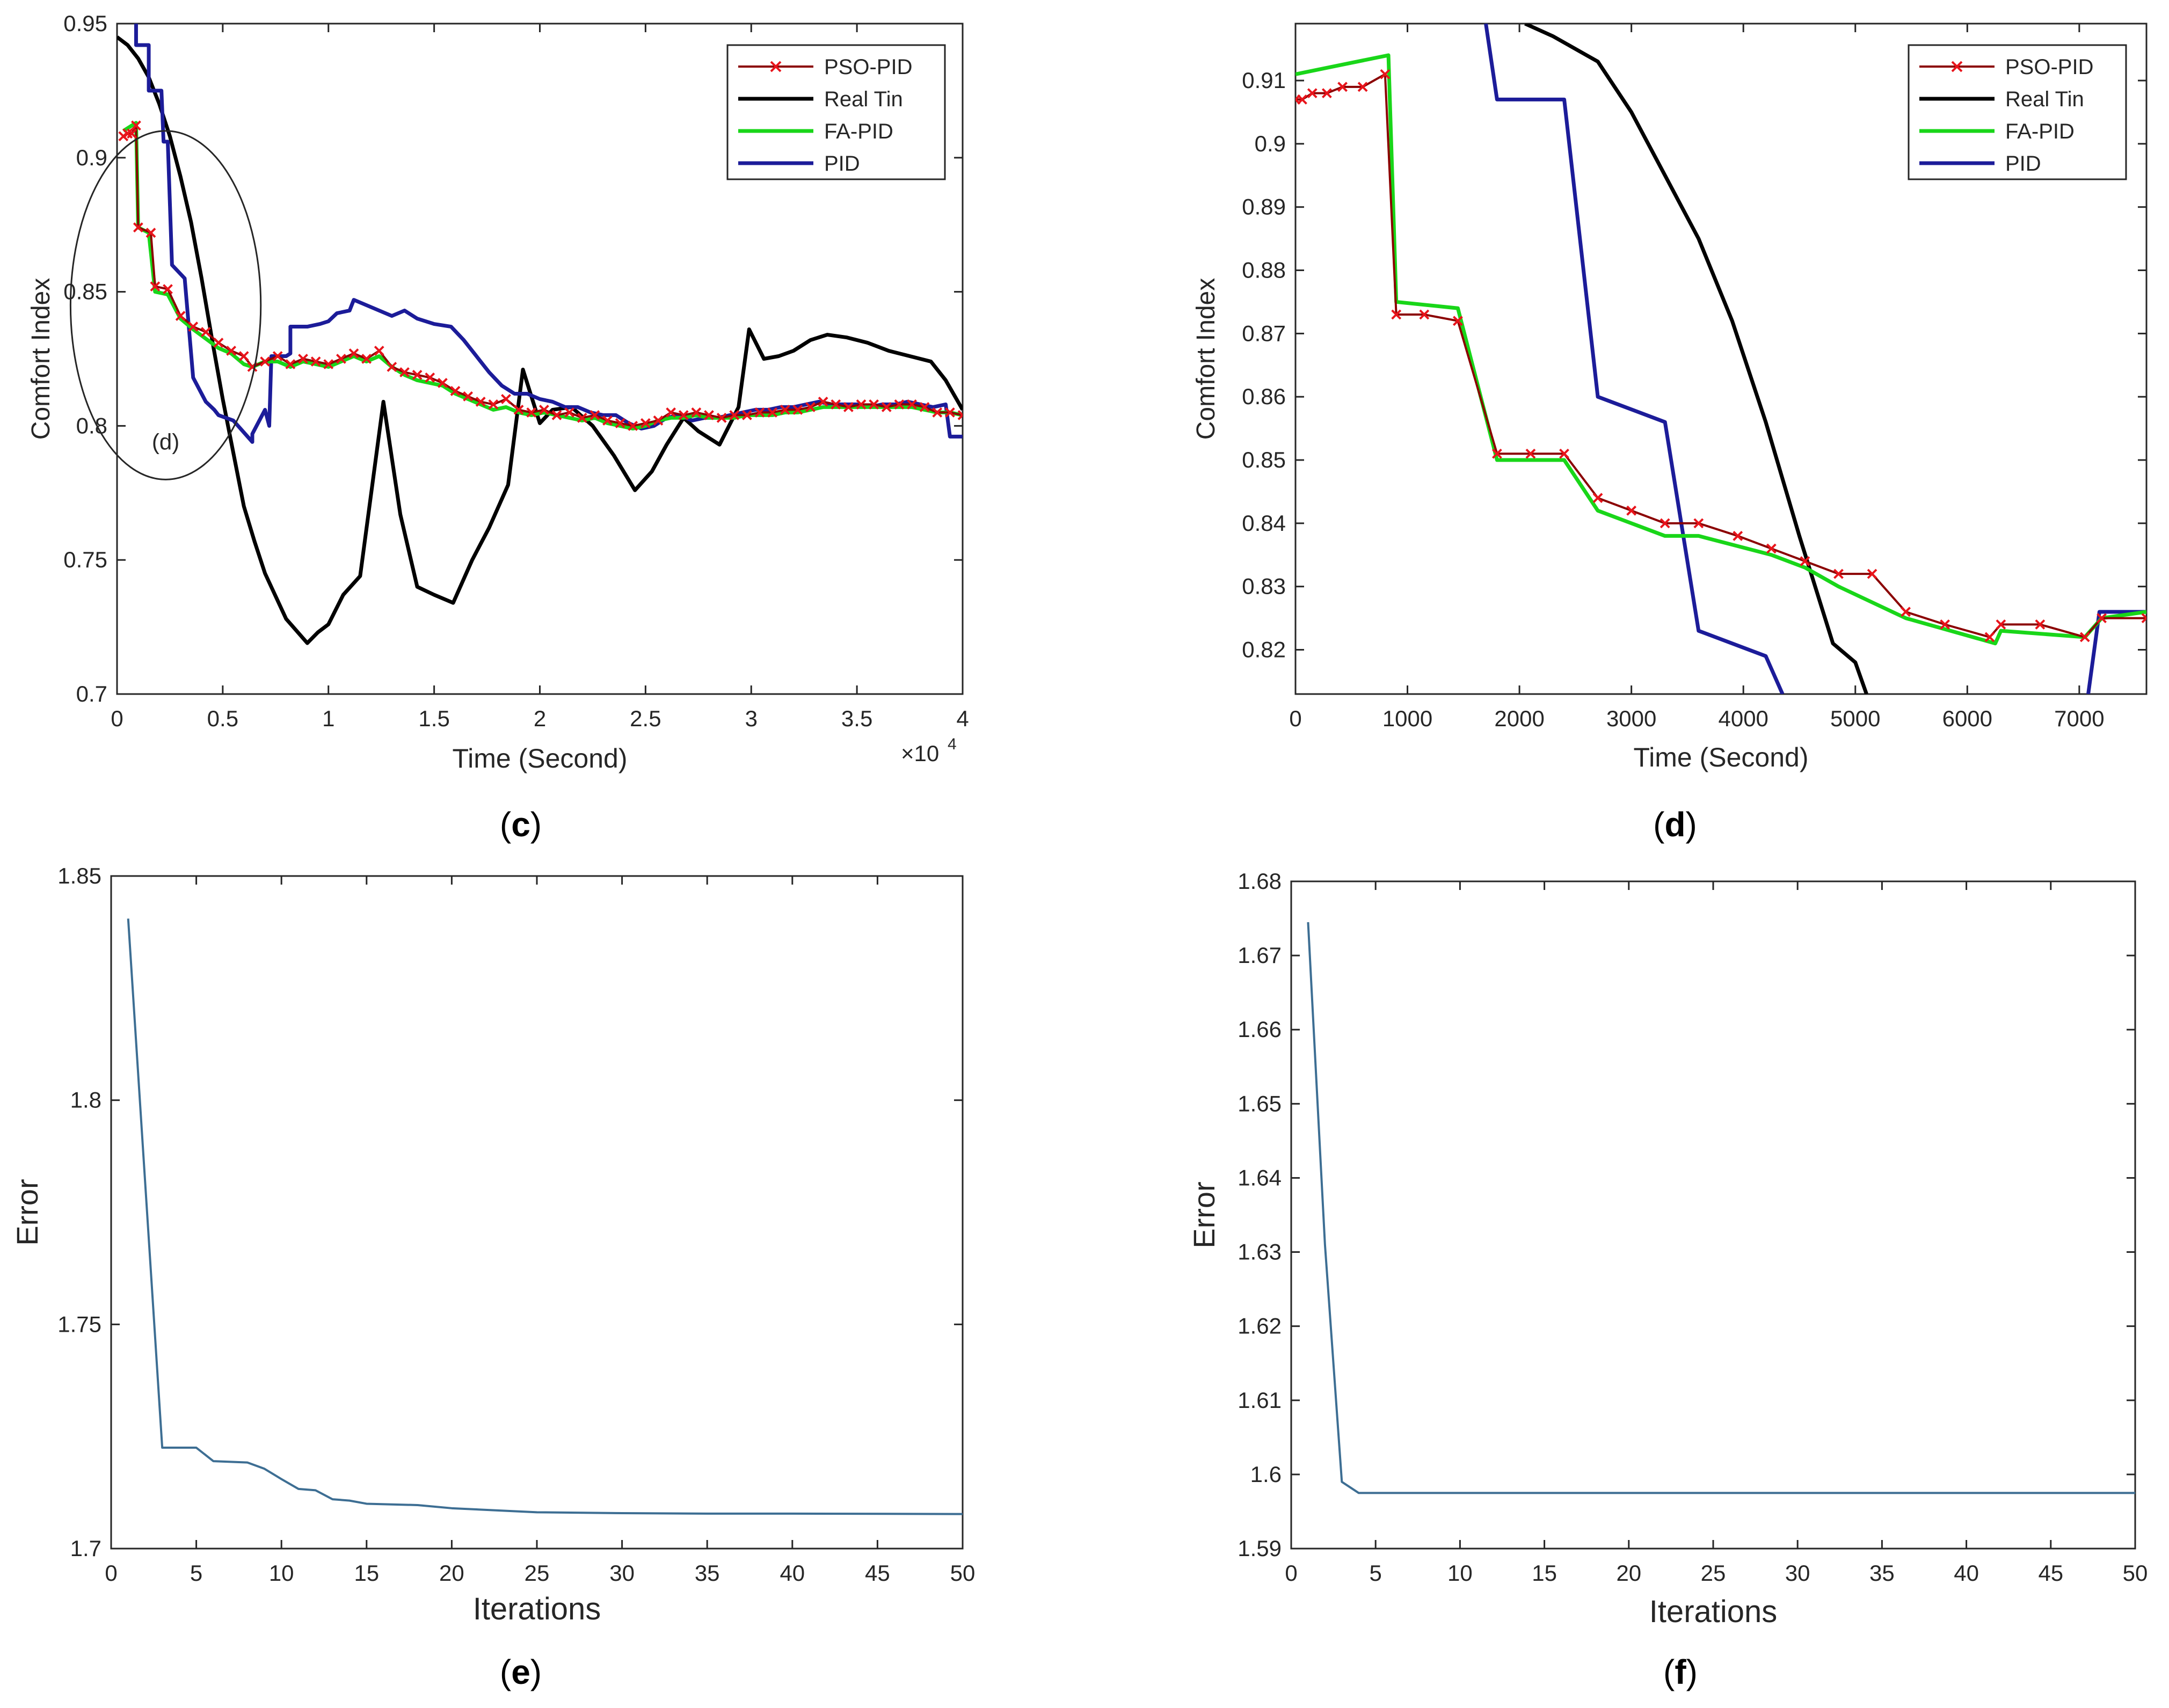 The image size is (2169, 1708). I want to click on x-tick-label: 2, so click(540, 718).